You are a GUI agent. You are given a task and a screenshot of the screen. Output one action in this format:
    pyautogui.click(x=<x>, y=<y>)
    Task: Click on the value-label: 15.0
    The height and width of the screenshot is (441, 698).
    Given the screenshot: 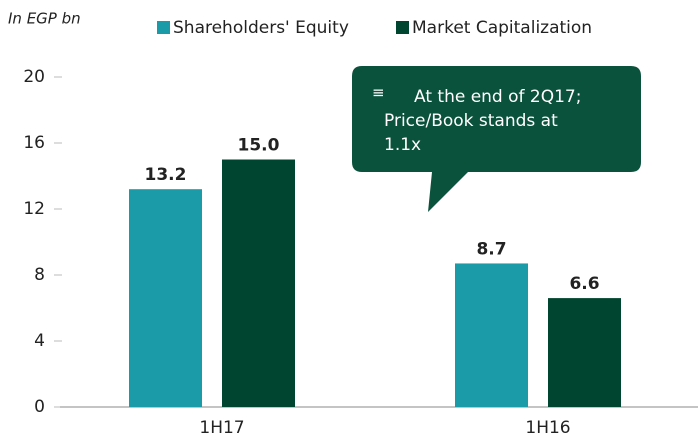 What is the action you would take?
    pyautogui.click(x=259, y=146)
    